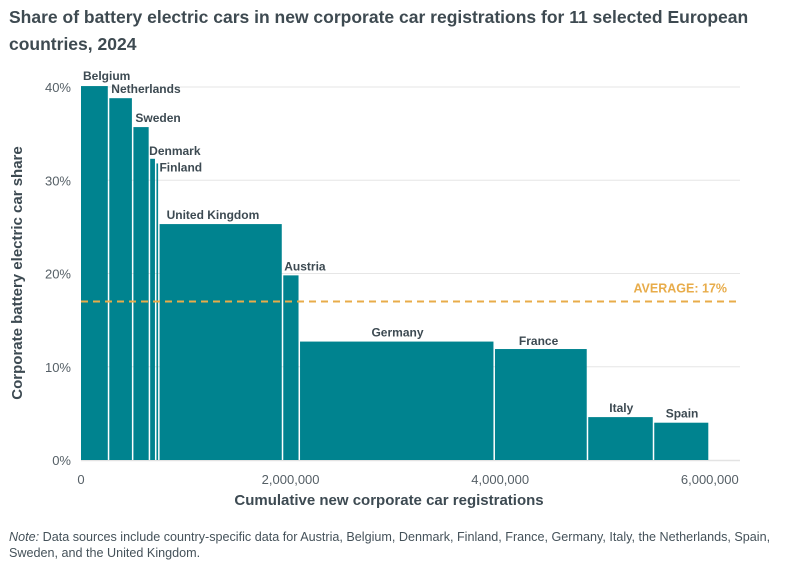 The height and width of the screenshot is (568, 800). I want to click on bar-united-kingdom, so click(220, 342).